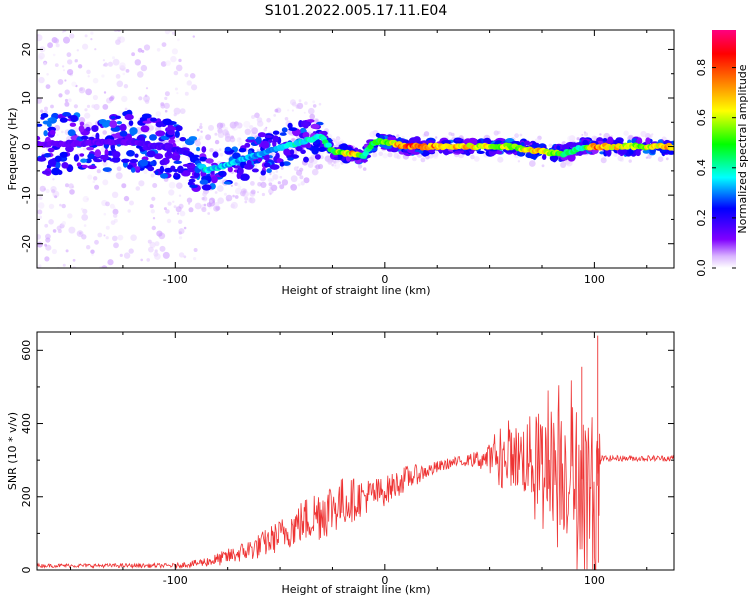 The width and height of the screenshot is (750, 600). I want to click on snr-ytick-label-2: 400, so click(26, 423).